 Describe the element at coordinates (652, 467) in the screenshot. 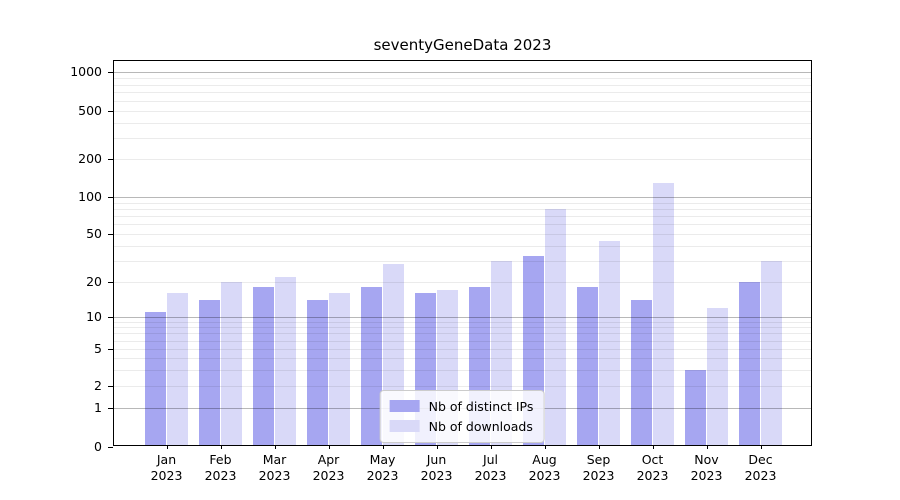

I see `x-tick-label: Oct 2023` at that location.